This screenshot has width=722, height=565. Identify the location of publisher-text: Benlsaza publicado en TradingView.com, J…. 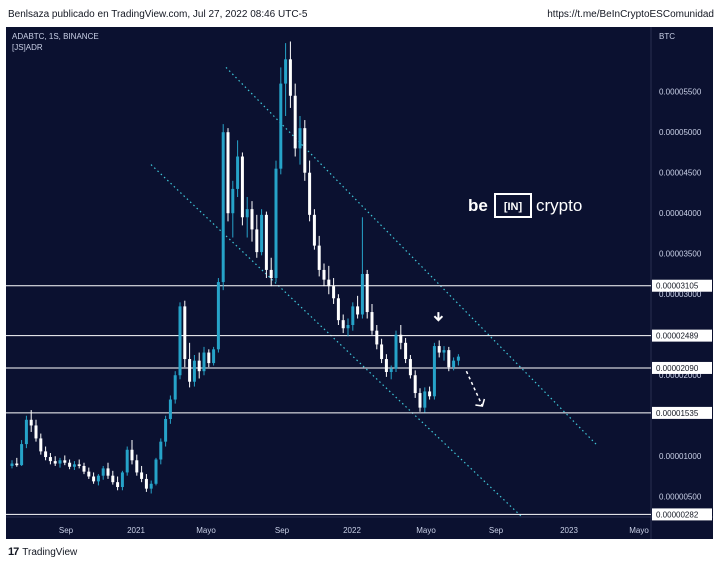
(158, 14).